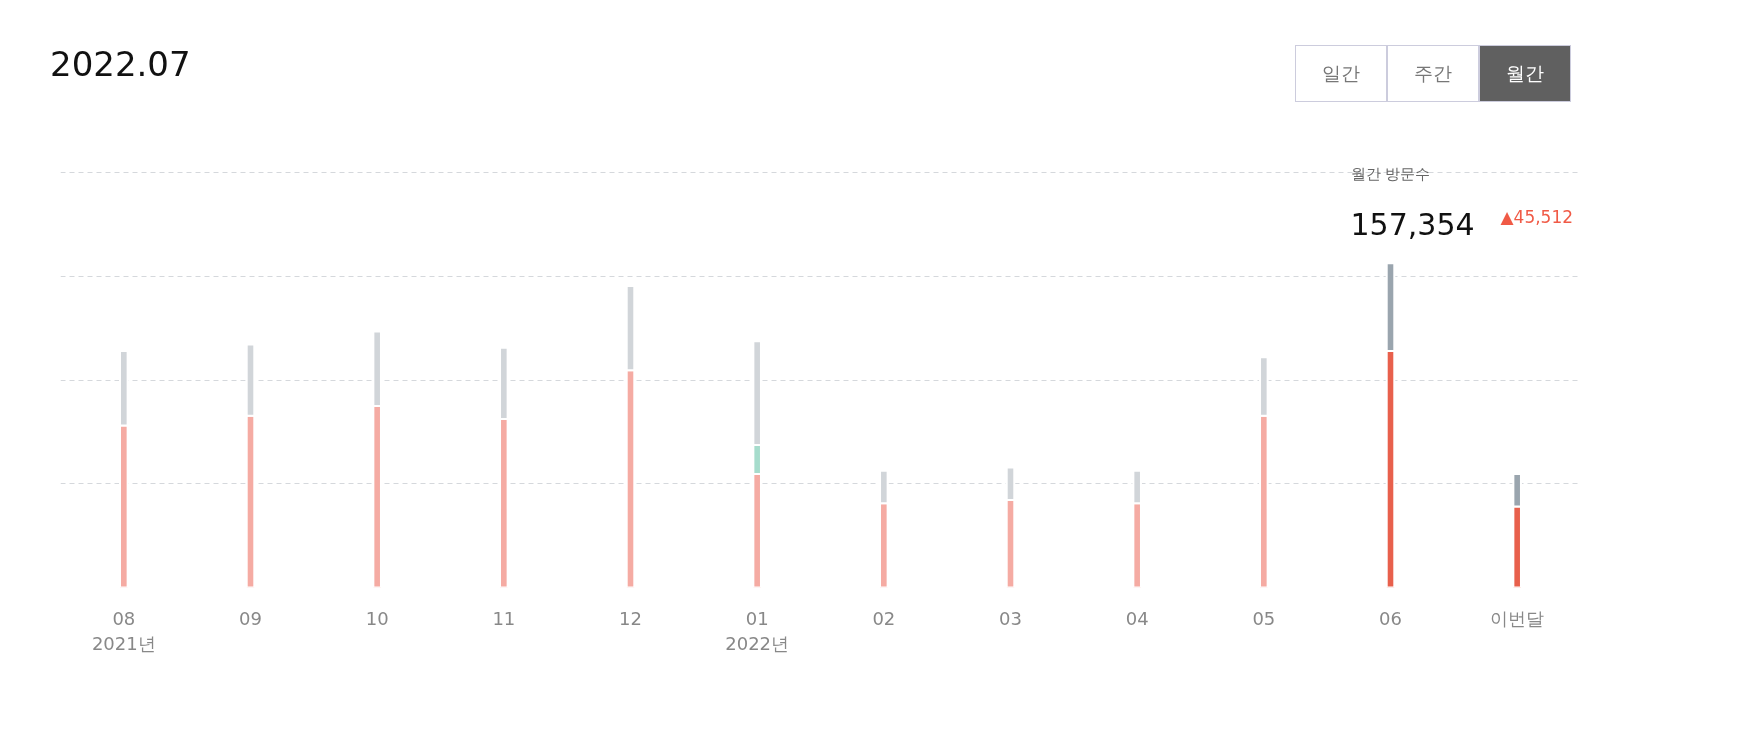 This screenshot has width=1760, height=750. Describe the element at coordinates (1010, 618) in the screenshot. I see `x-tick-label: 03` at that location.